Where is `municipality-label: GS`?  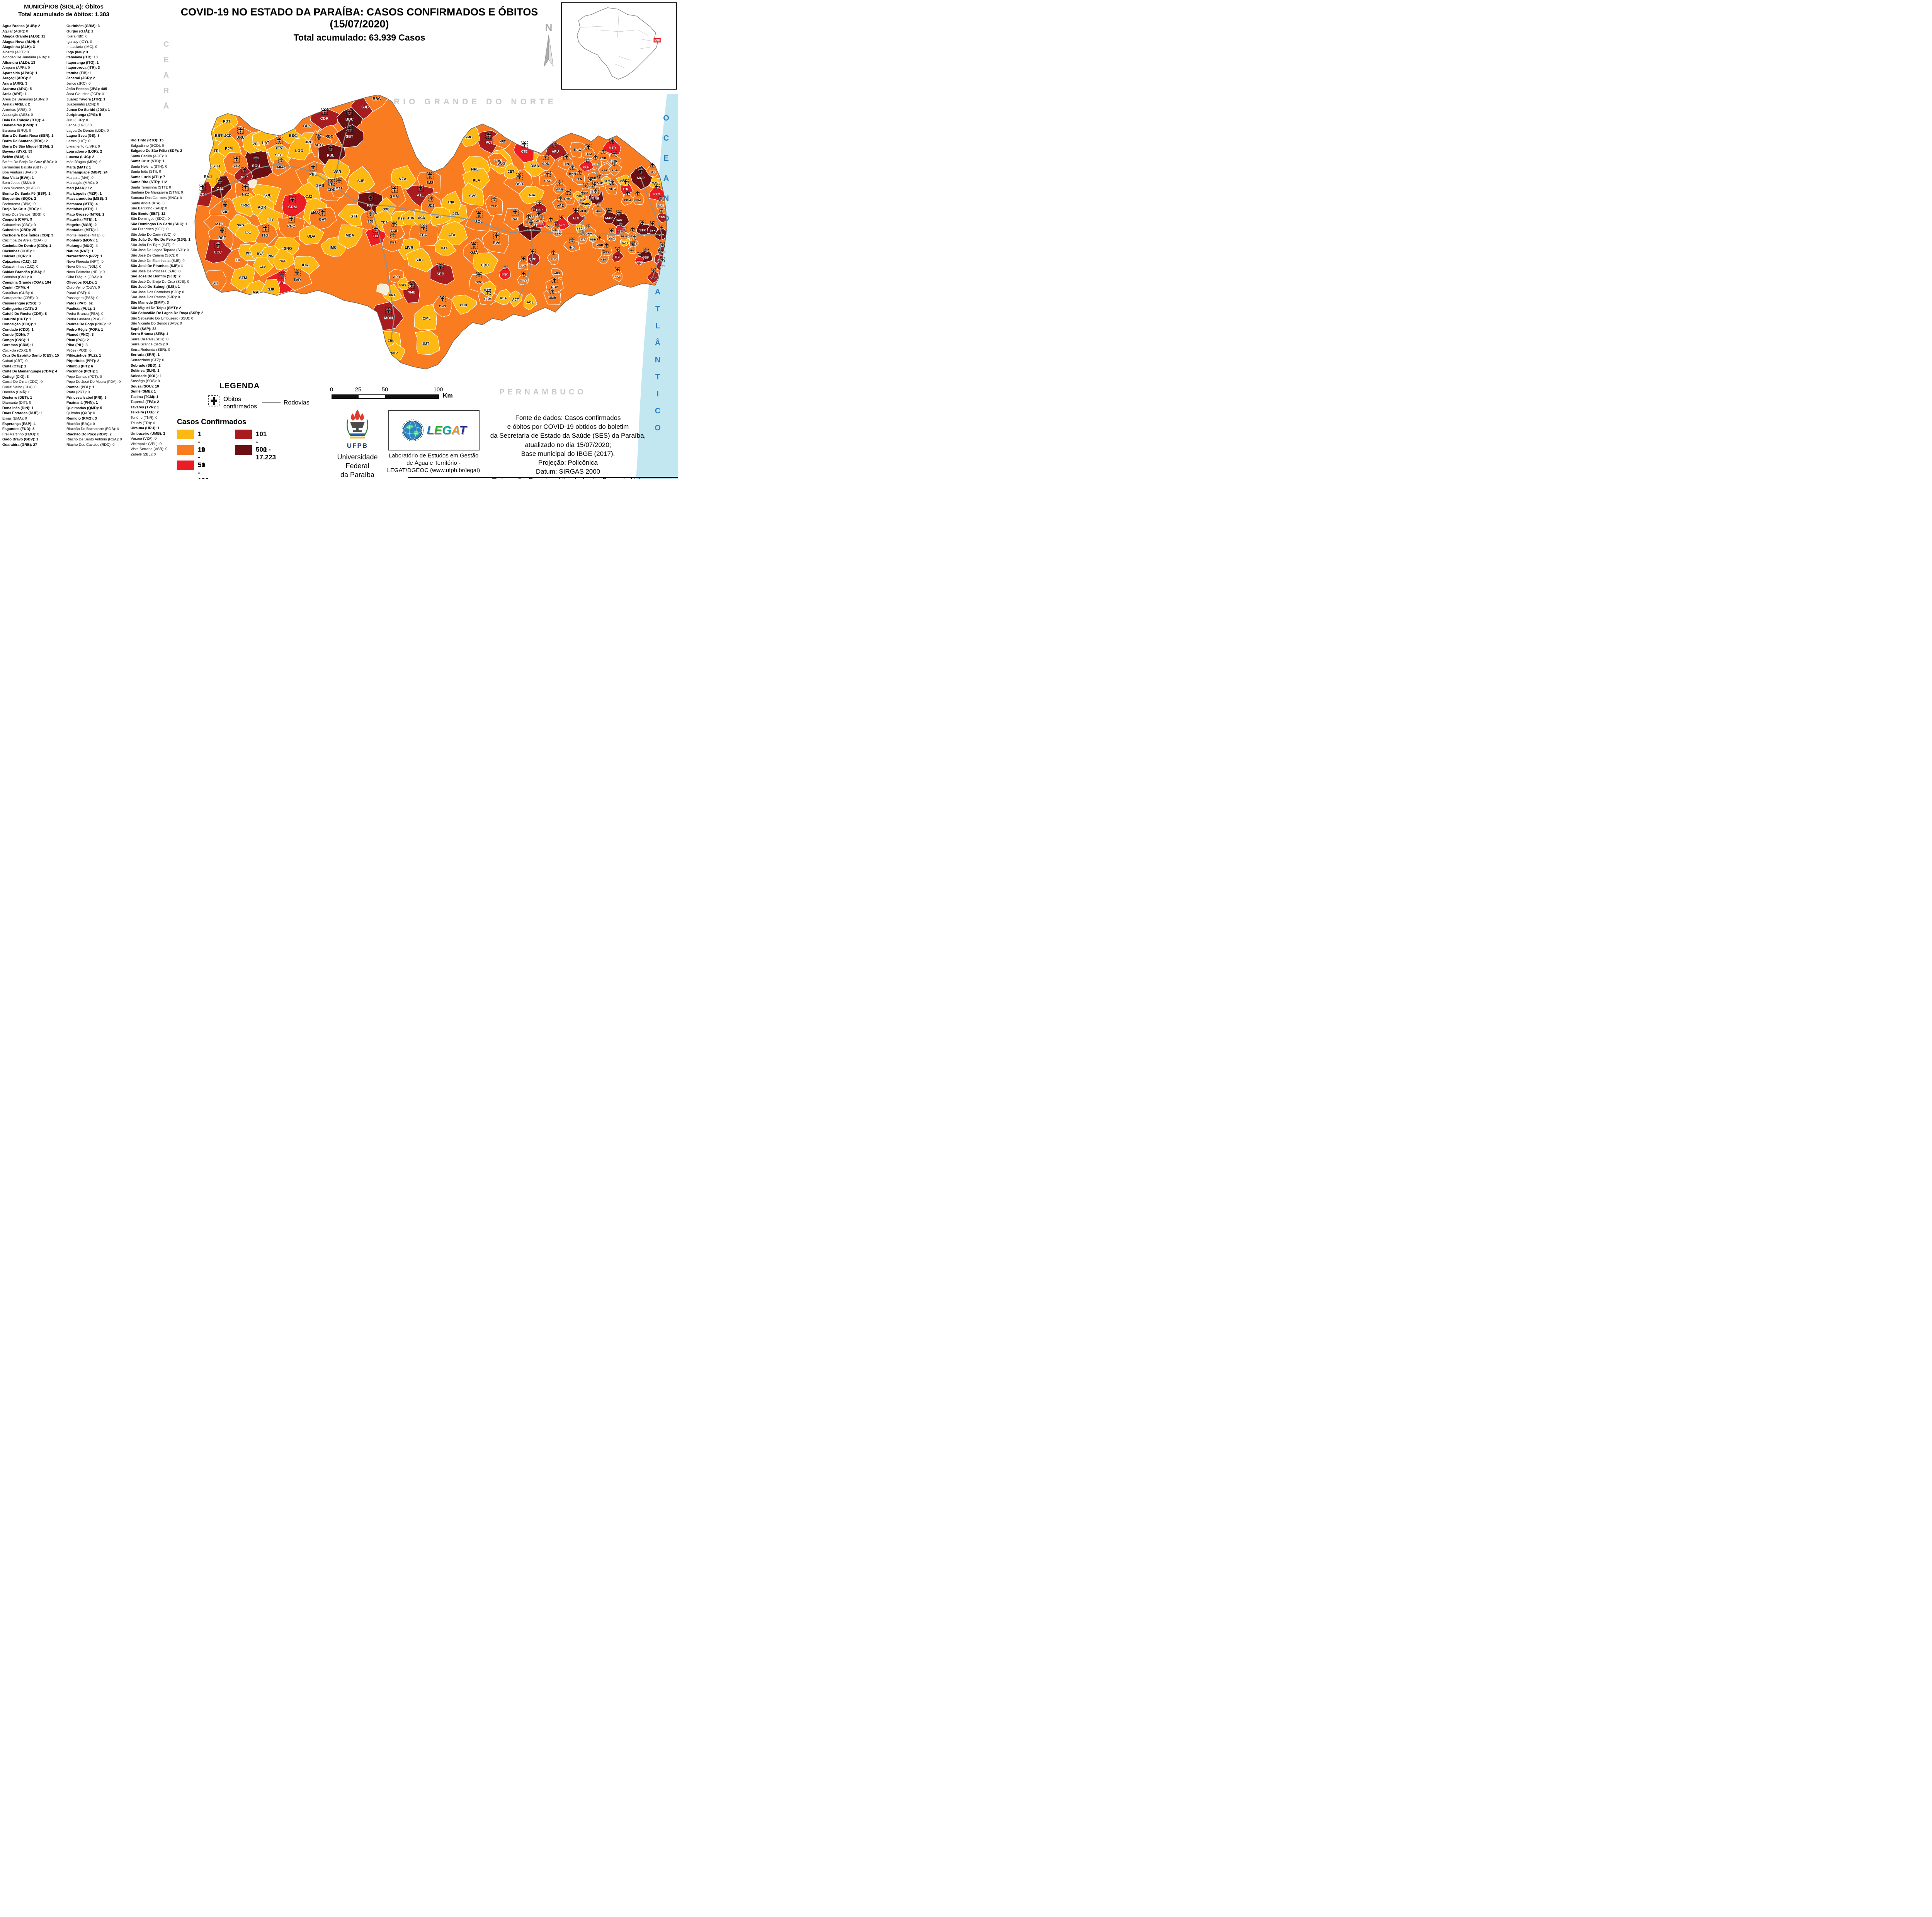 municipality-label: GS is located at coordinates (542, 225).